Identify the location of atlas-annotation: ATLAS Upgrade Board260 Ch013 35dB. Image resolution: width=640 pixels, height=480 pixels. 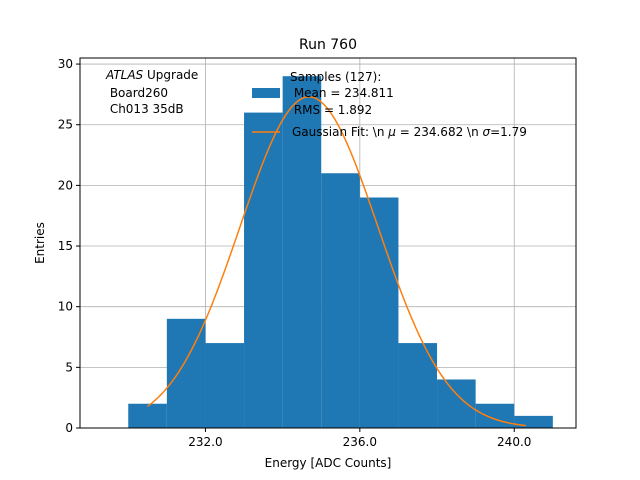
(151, 92).